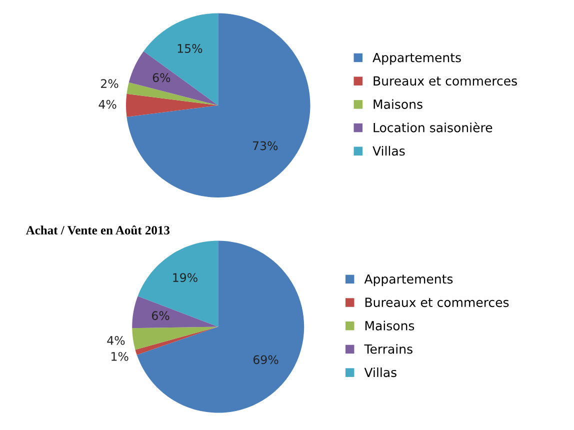 Image resolution: width=574 pixels, height=430 pixels. I want to click on data-label: 73%, so click(265, 145).